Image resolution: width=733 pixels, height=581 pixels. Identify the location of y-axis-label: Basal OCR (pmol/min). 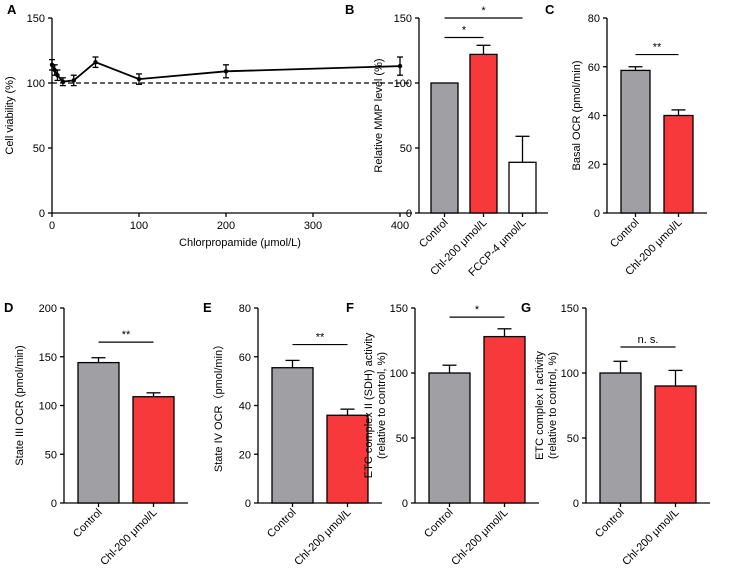
(577, 115).